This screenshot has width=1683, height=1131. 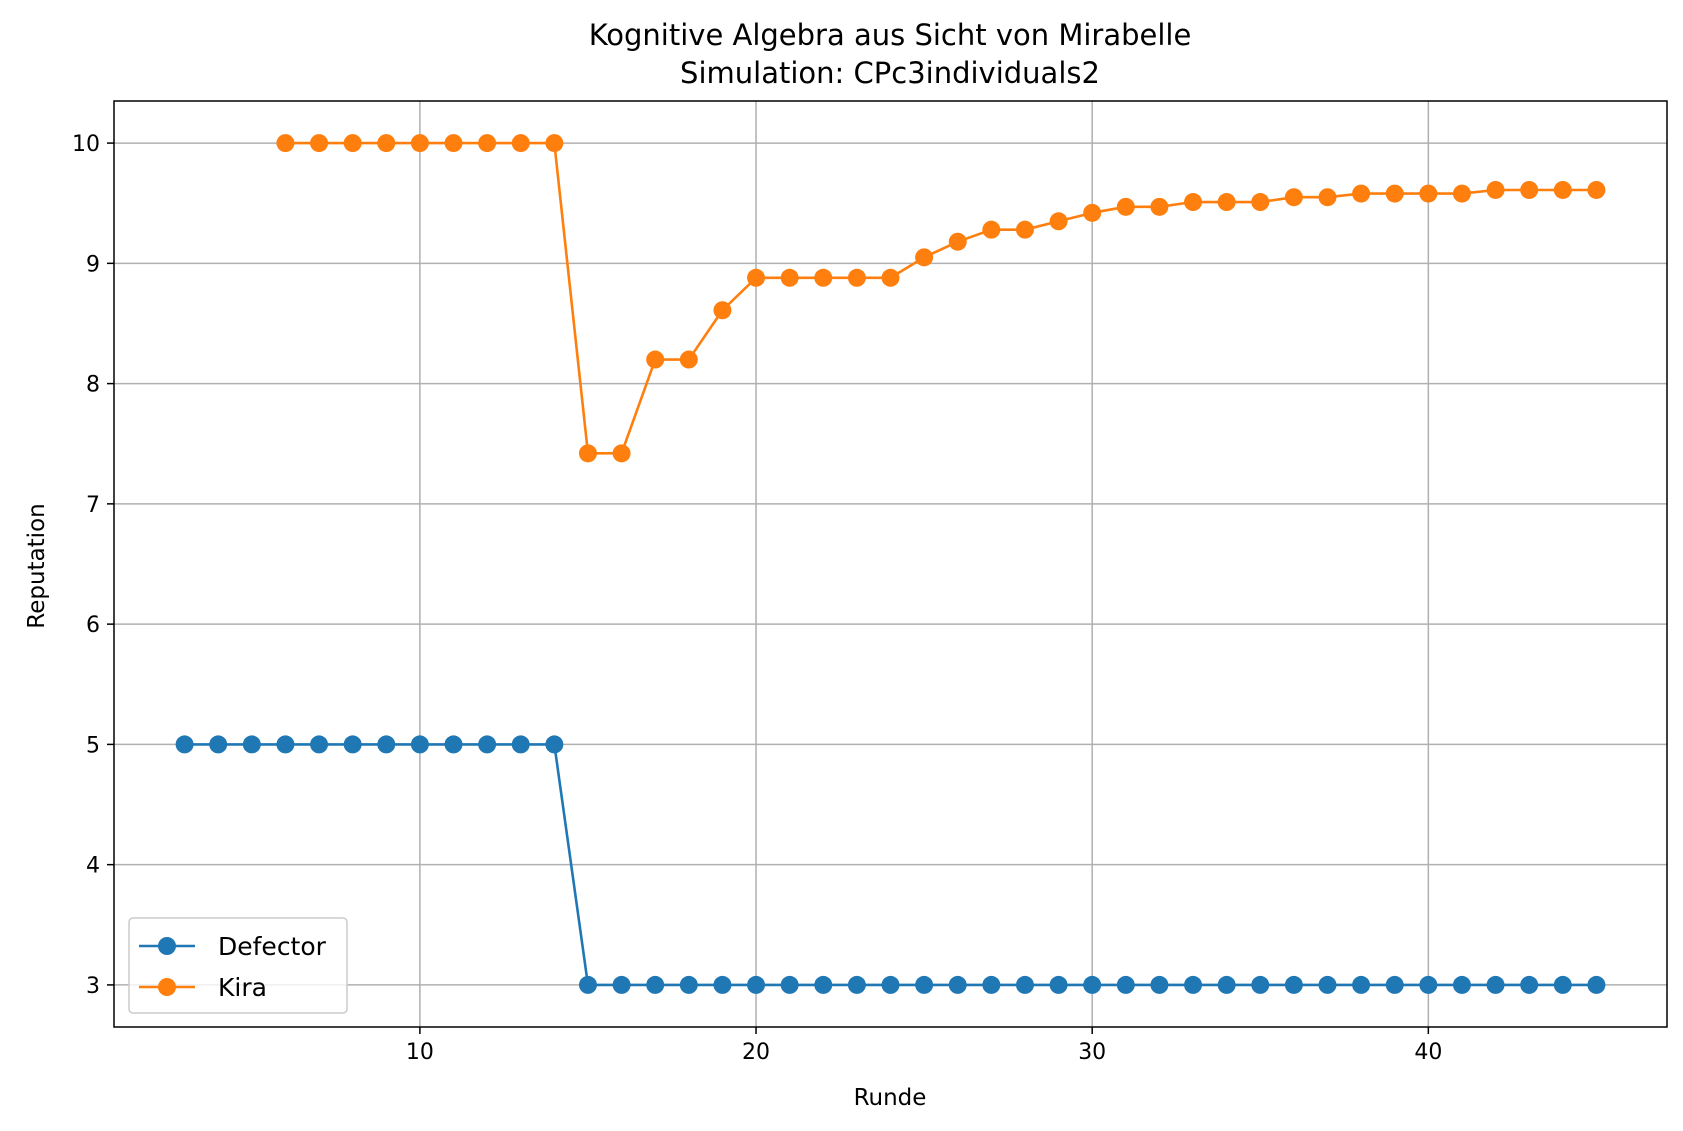 What do you see at coordinates (37, 565) in the screenshot?
I see `y-axis-label: Reputation` at bounding box center [37, 565].